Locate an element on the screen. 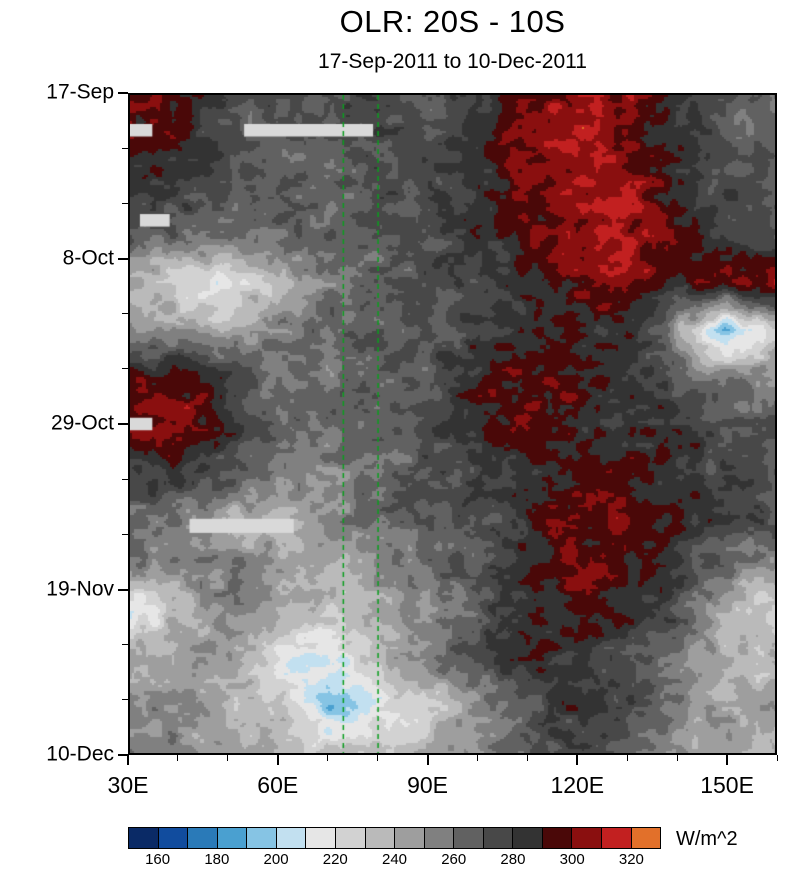  y-axis-tick-label: 19-Nov is located at coordinates (80, 589).